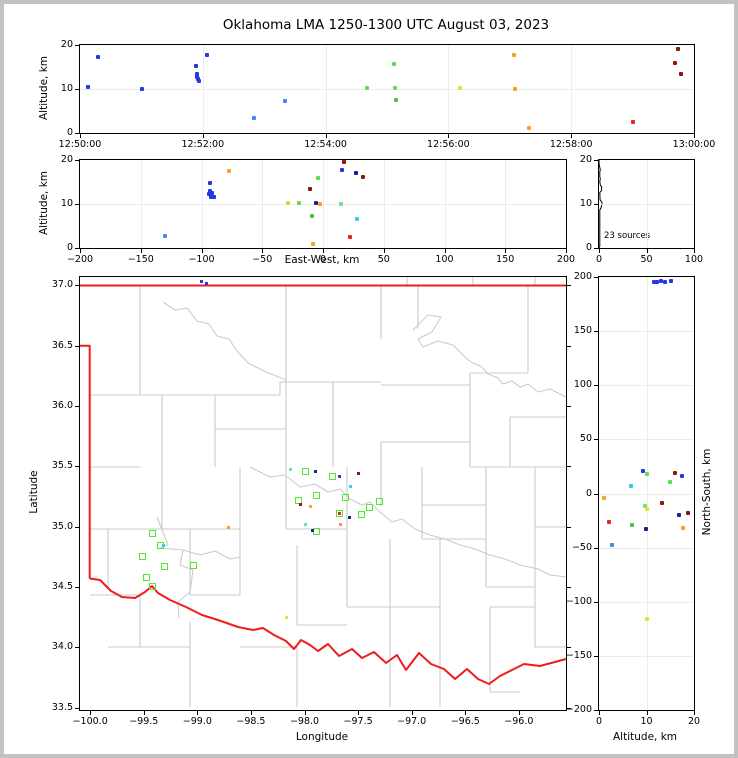  What do you see at coordinates (62, 285) in the screenshot?
I see `y-tick-label: 37.0` at bounding box center [62, 285].